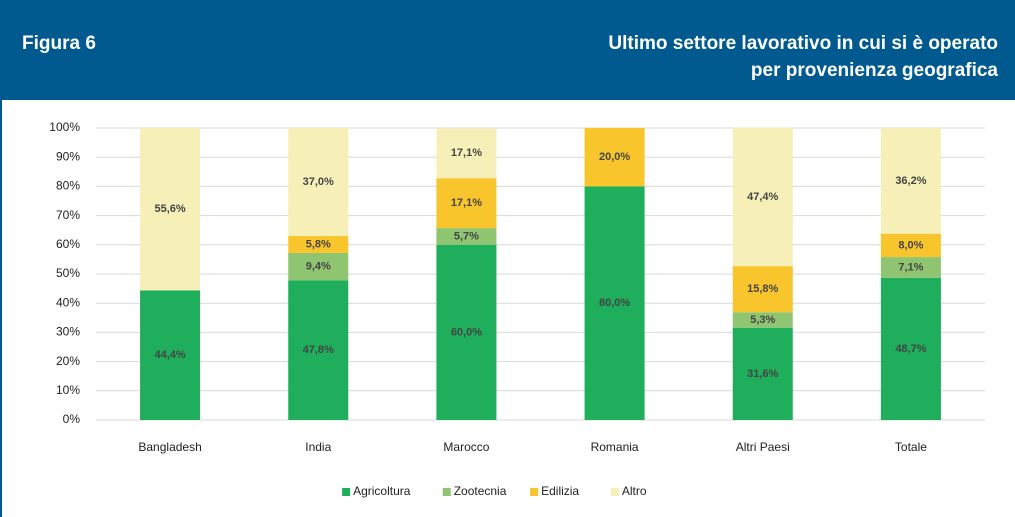 The width and height of the screenshot is (1015, 517). I want to click on value-label: 20,0%, so click(614, 157).